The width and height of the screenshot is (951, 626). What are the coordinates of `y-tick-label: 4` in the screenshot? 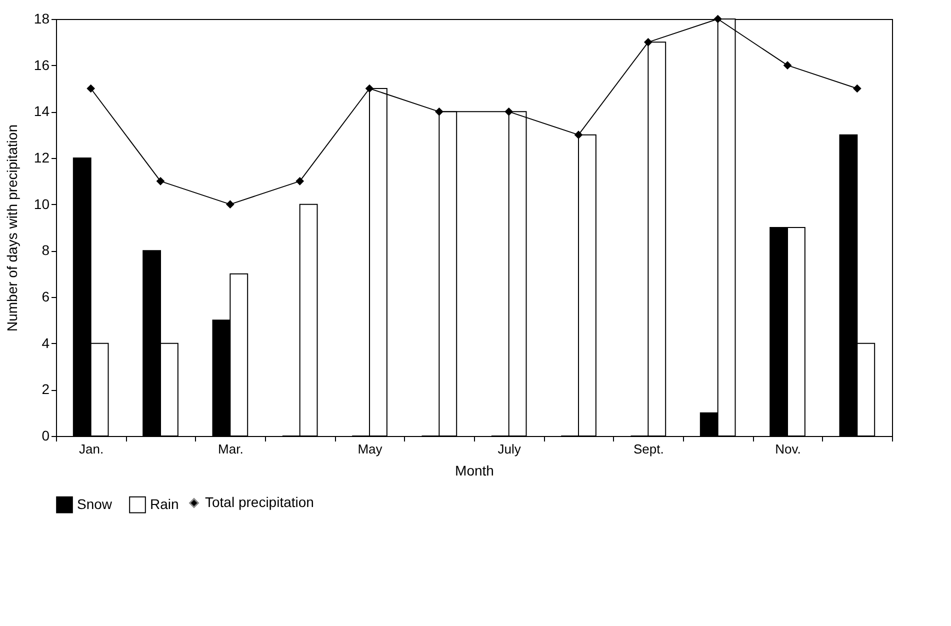 It's located at (46, 342).